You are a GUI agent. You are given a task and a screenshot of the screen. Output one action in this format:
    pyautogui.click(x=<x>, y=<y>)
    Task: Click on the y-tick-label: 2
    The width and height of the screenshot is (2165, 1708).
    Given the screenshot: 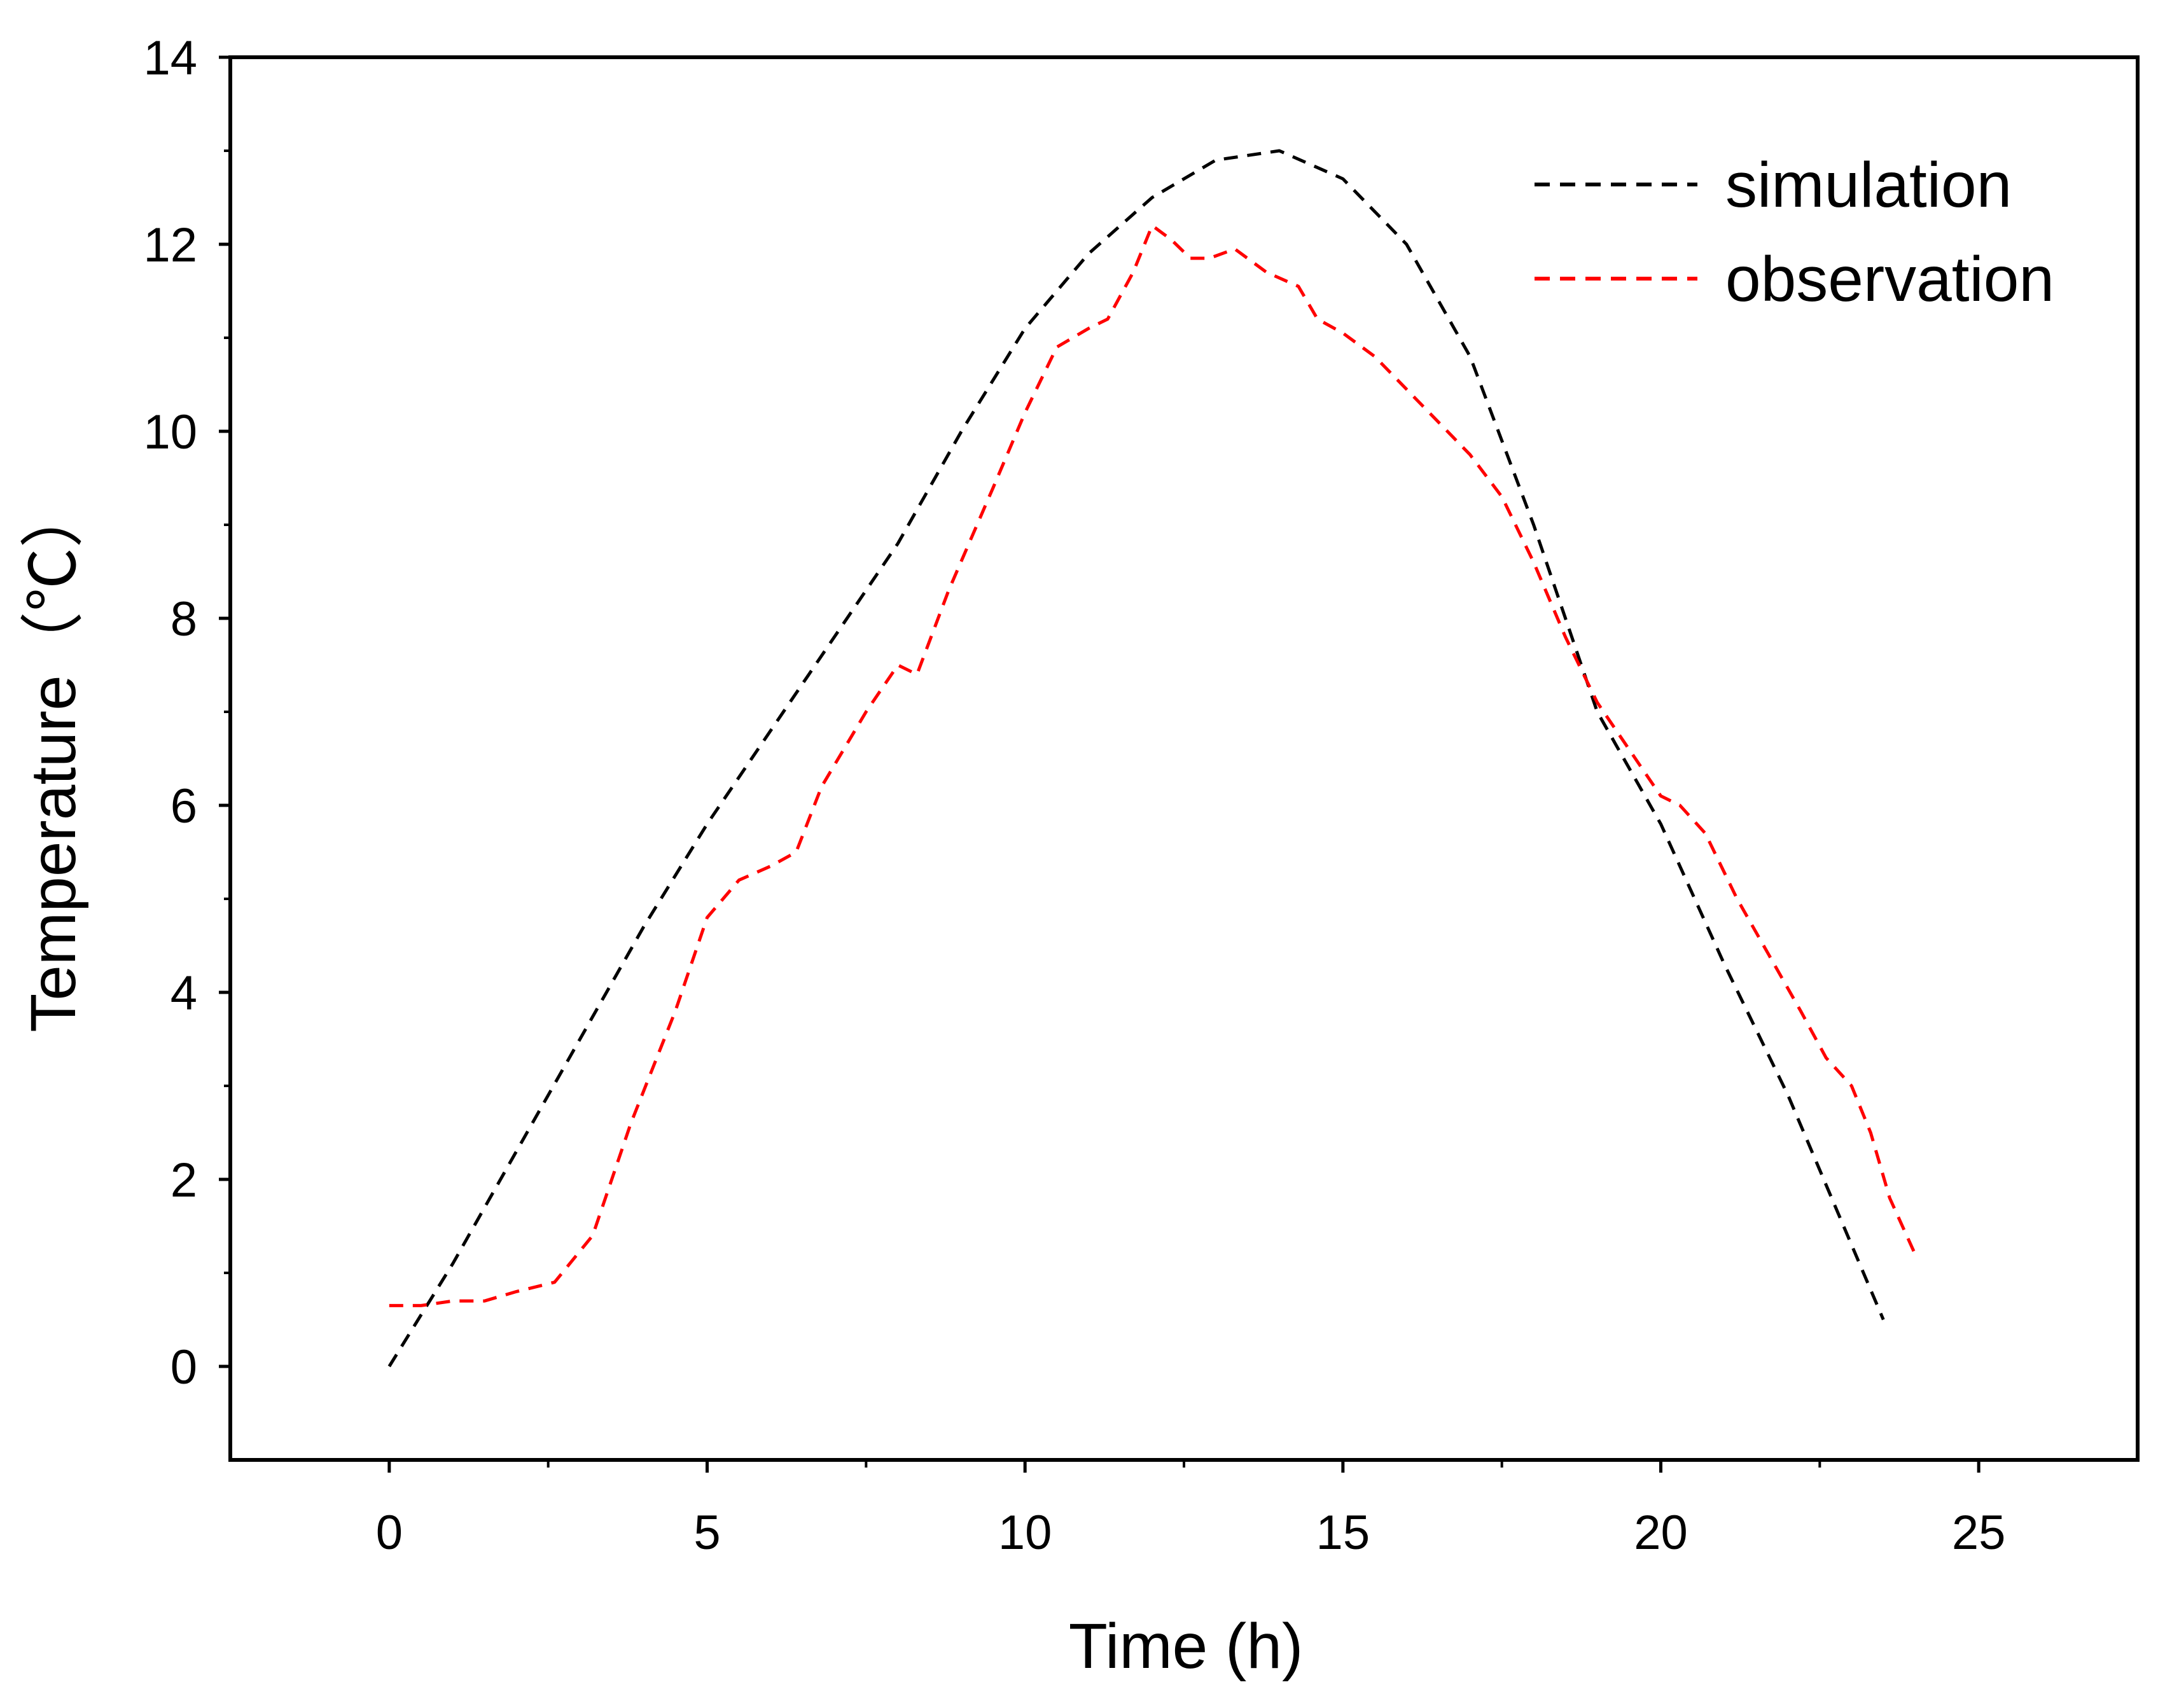 What is the action you would take?
    pyautogui.click(x=184, y=1180)
    